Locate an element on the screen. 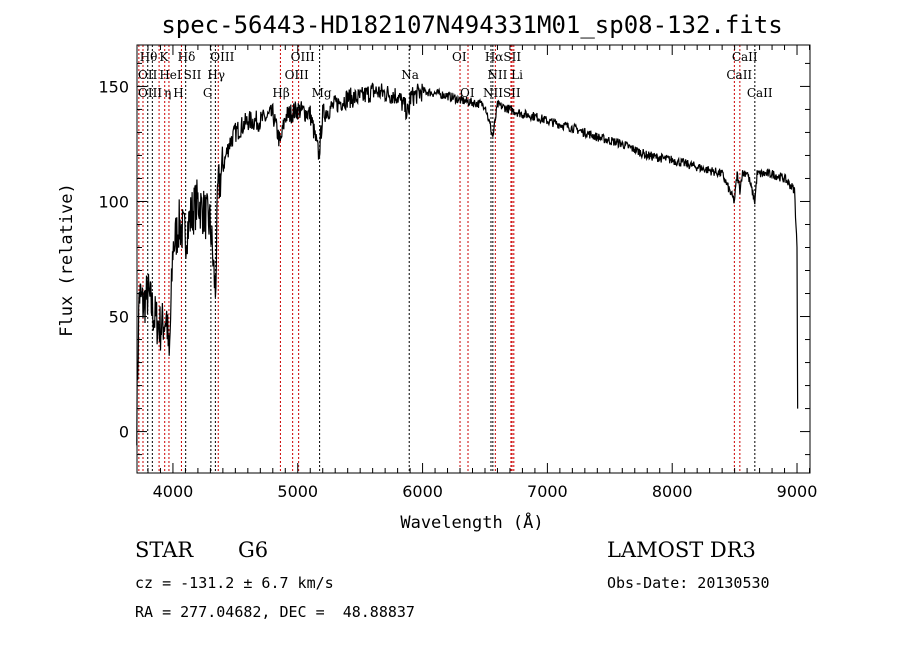 This screenshot has width=900, height=649. marker-label: HeI is located at coordinates (170, 75).